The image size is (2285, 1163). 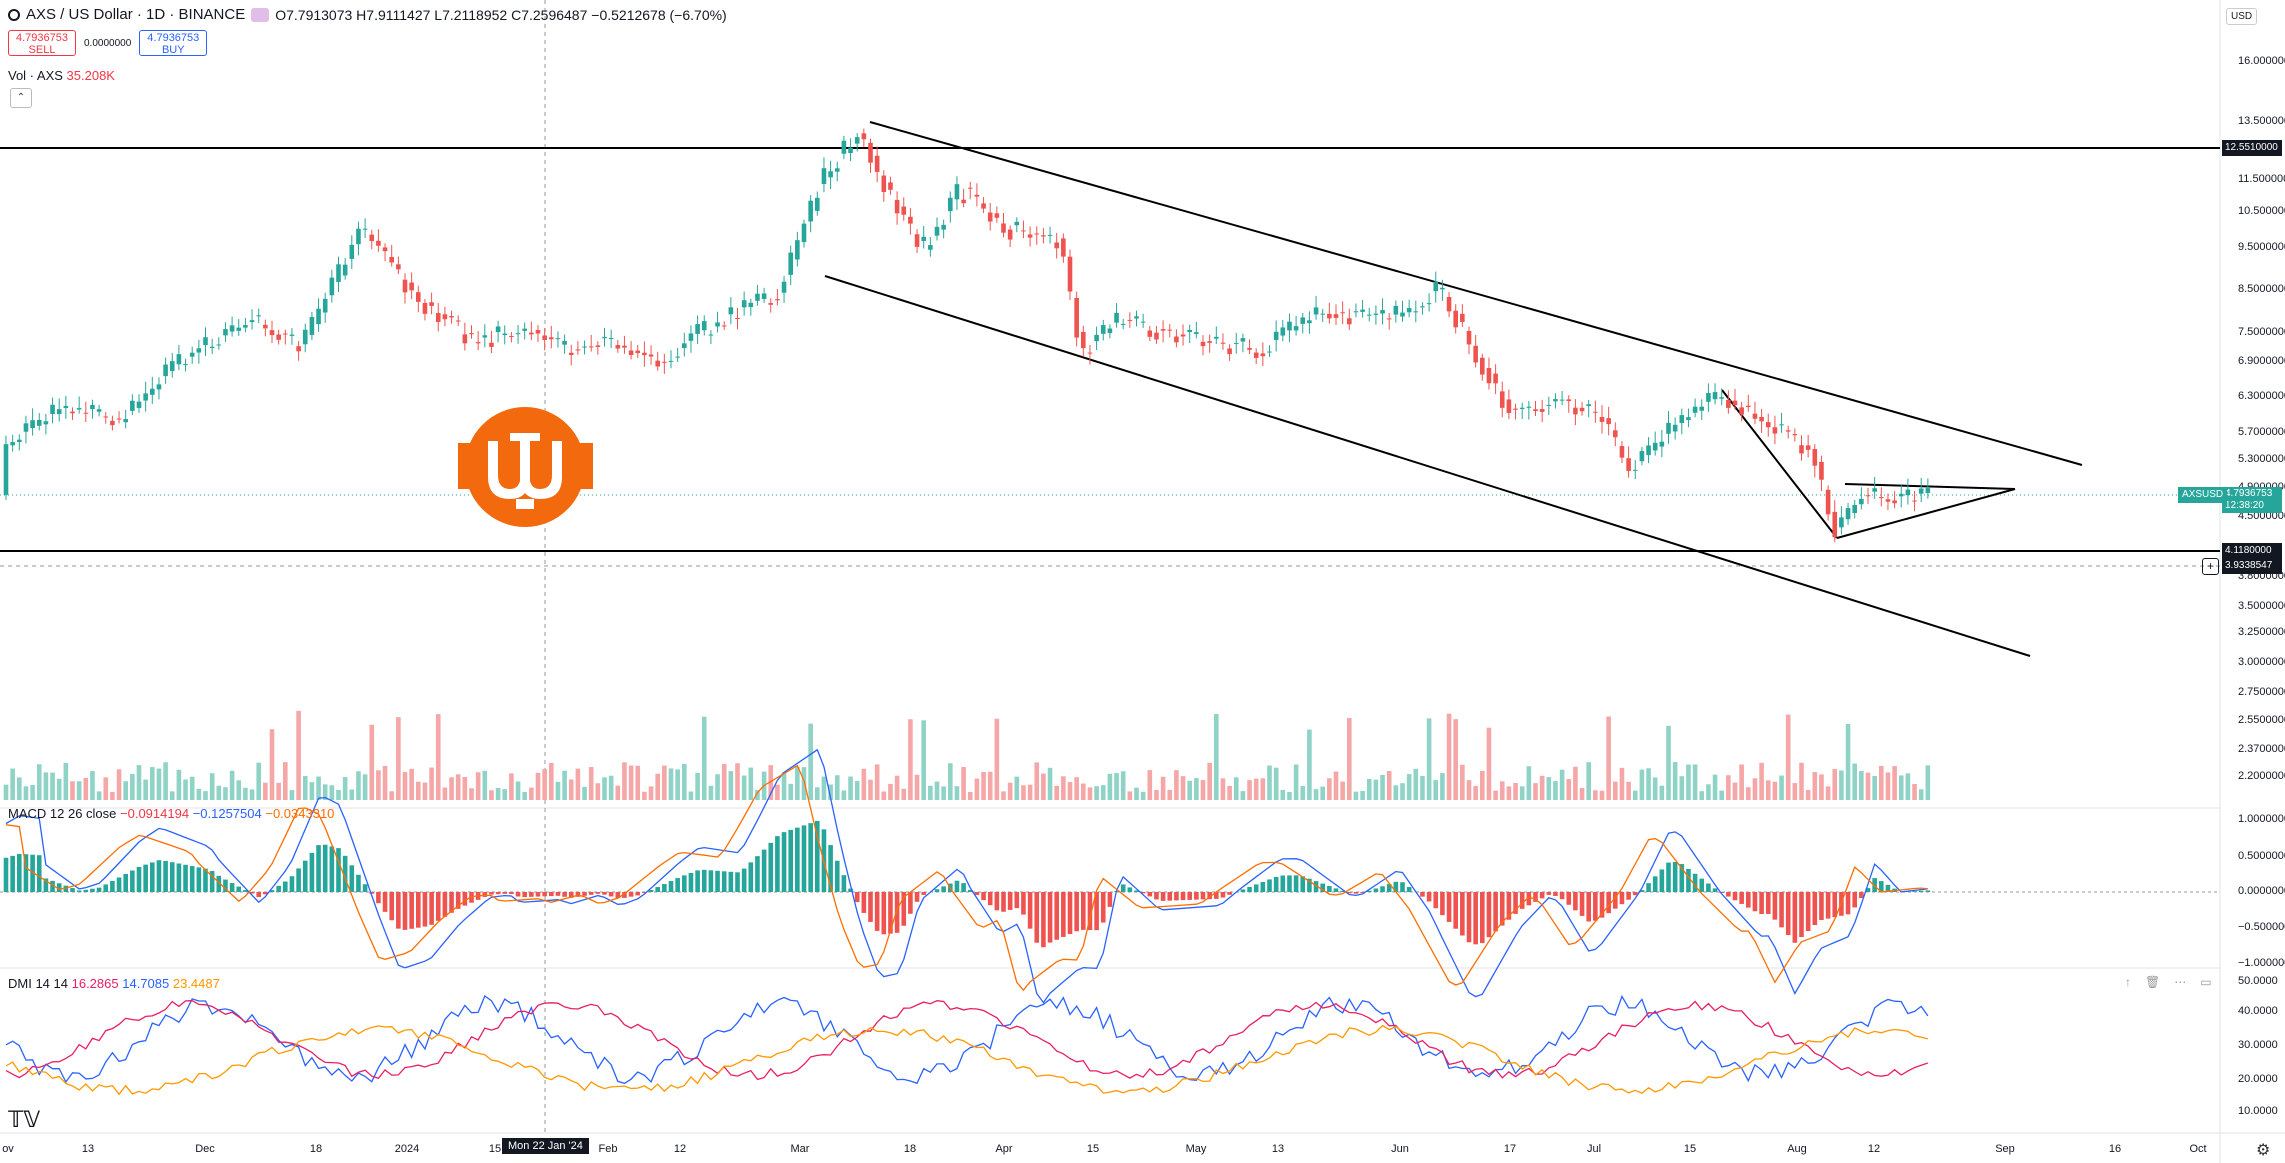 What do you see at coordinates (2261, 396) in the screenshot?
I see `price-tick: 6.3000000` at bounding box center [2261, 396].